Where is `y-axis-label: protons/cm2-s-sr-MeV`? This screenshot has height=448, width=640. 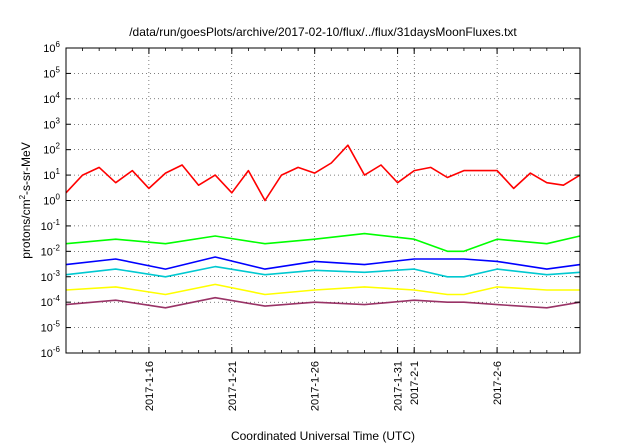 y-axis-label: protons/cm2-s-sr-MeV is located at coordinates (25, 200).